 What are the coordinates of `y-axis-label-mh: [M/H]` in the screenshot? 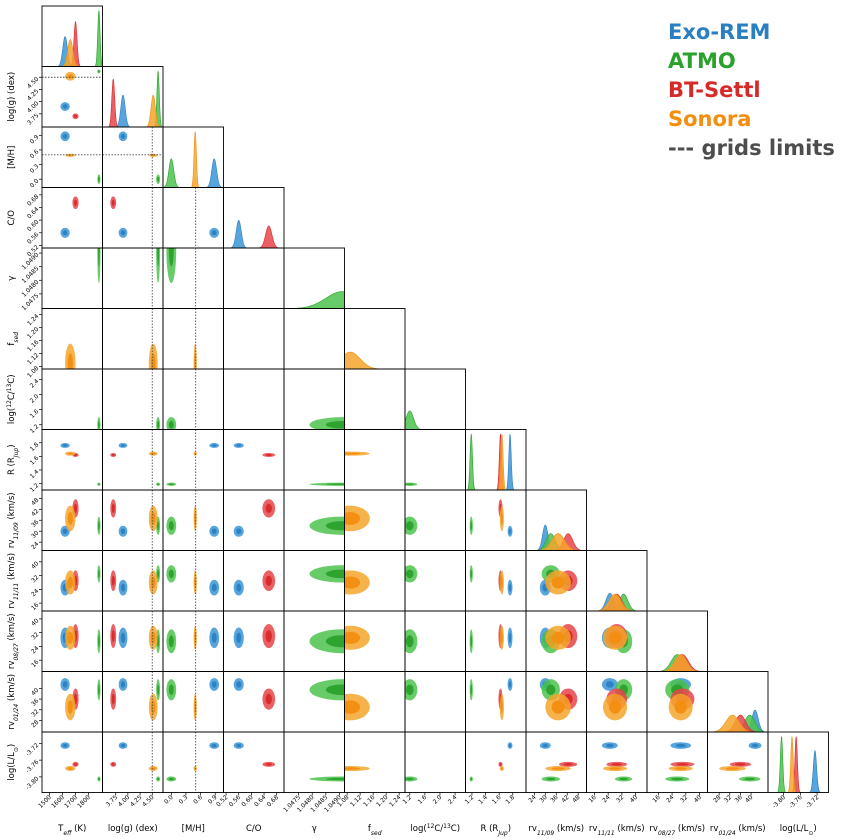 It's located at (12, 157).